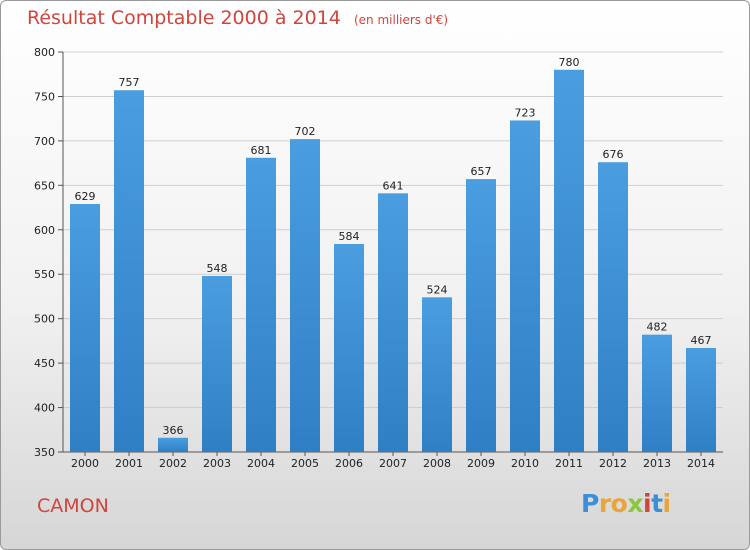 The image size is (750, 550). I want to click on y-tick-label: 400, so click(44, 408).